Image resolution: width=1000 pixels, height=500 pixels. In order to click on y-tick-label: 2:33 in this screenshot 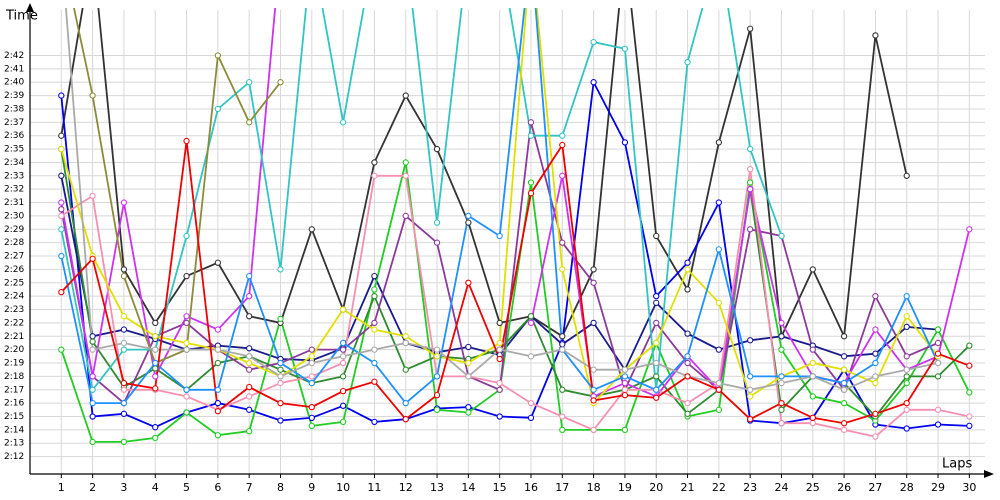, I will do `click(14, 176)`.